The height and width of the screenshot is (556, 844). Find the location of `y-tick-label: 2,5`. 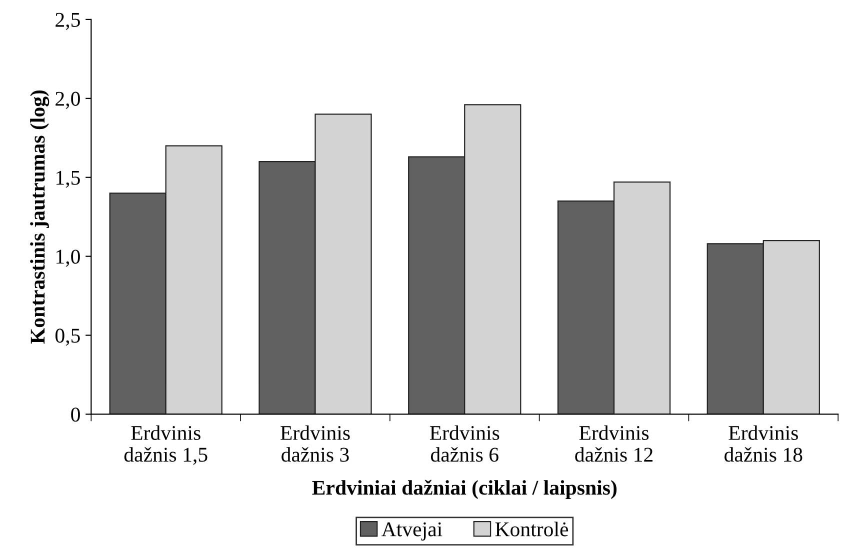

y-tick-label: 2,5 is located at coordinates (68, 21).